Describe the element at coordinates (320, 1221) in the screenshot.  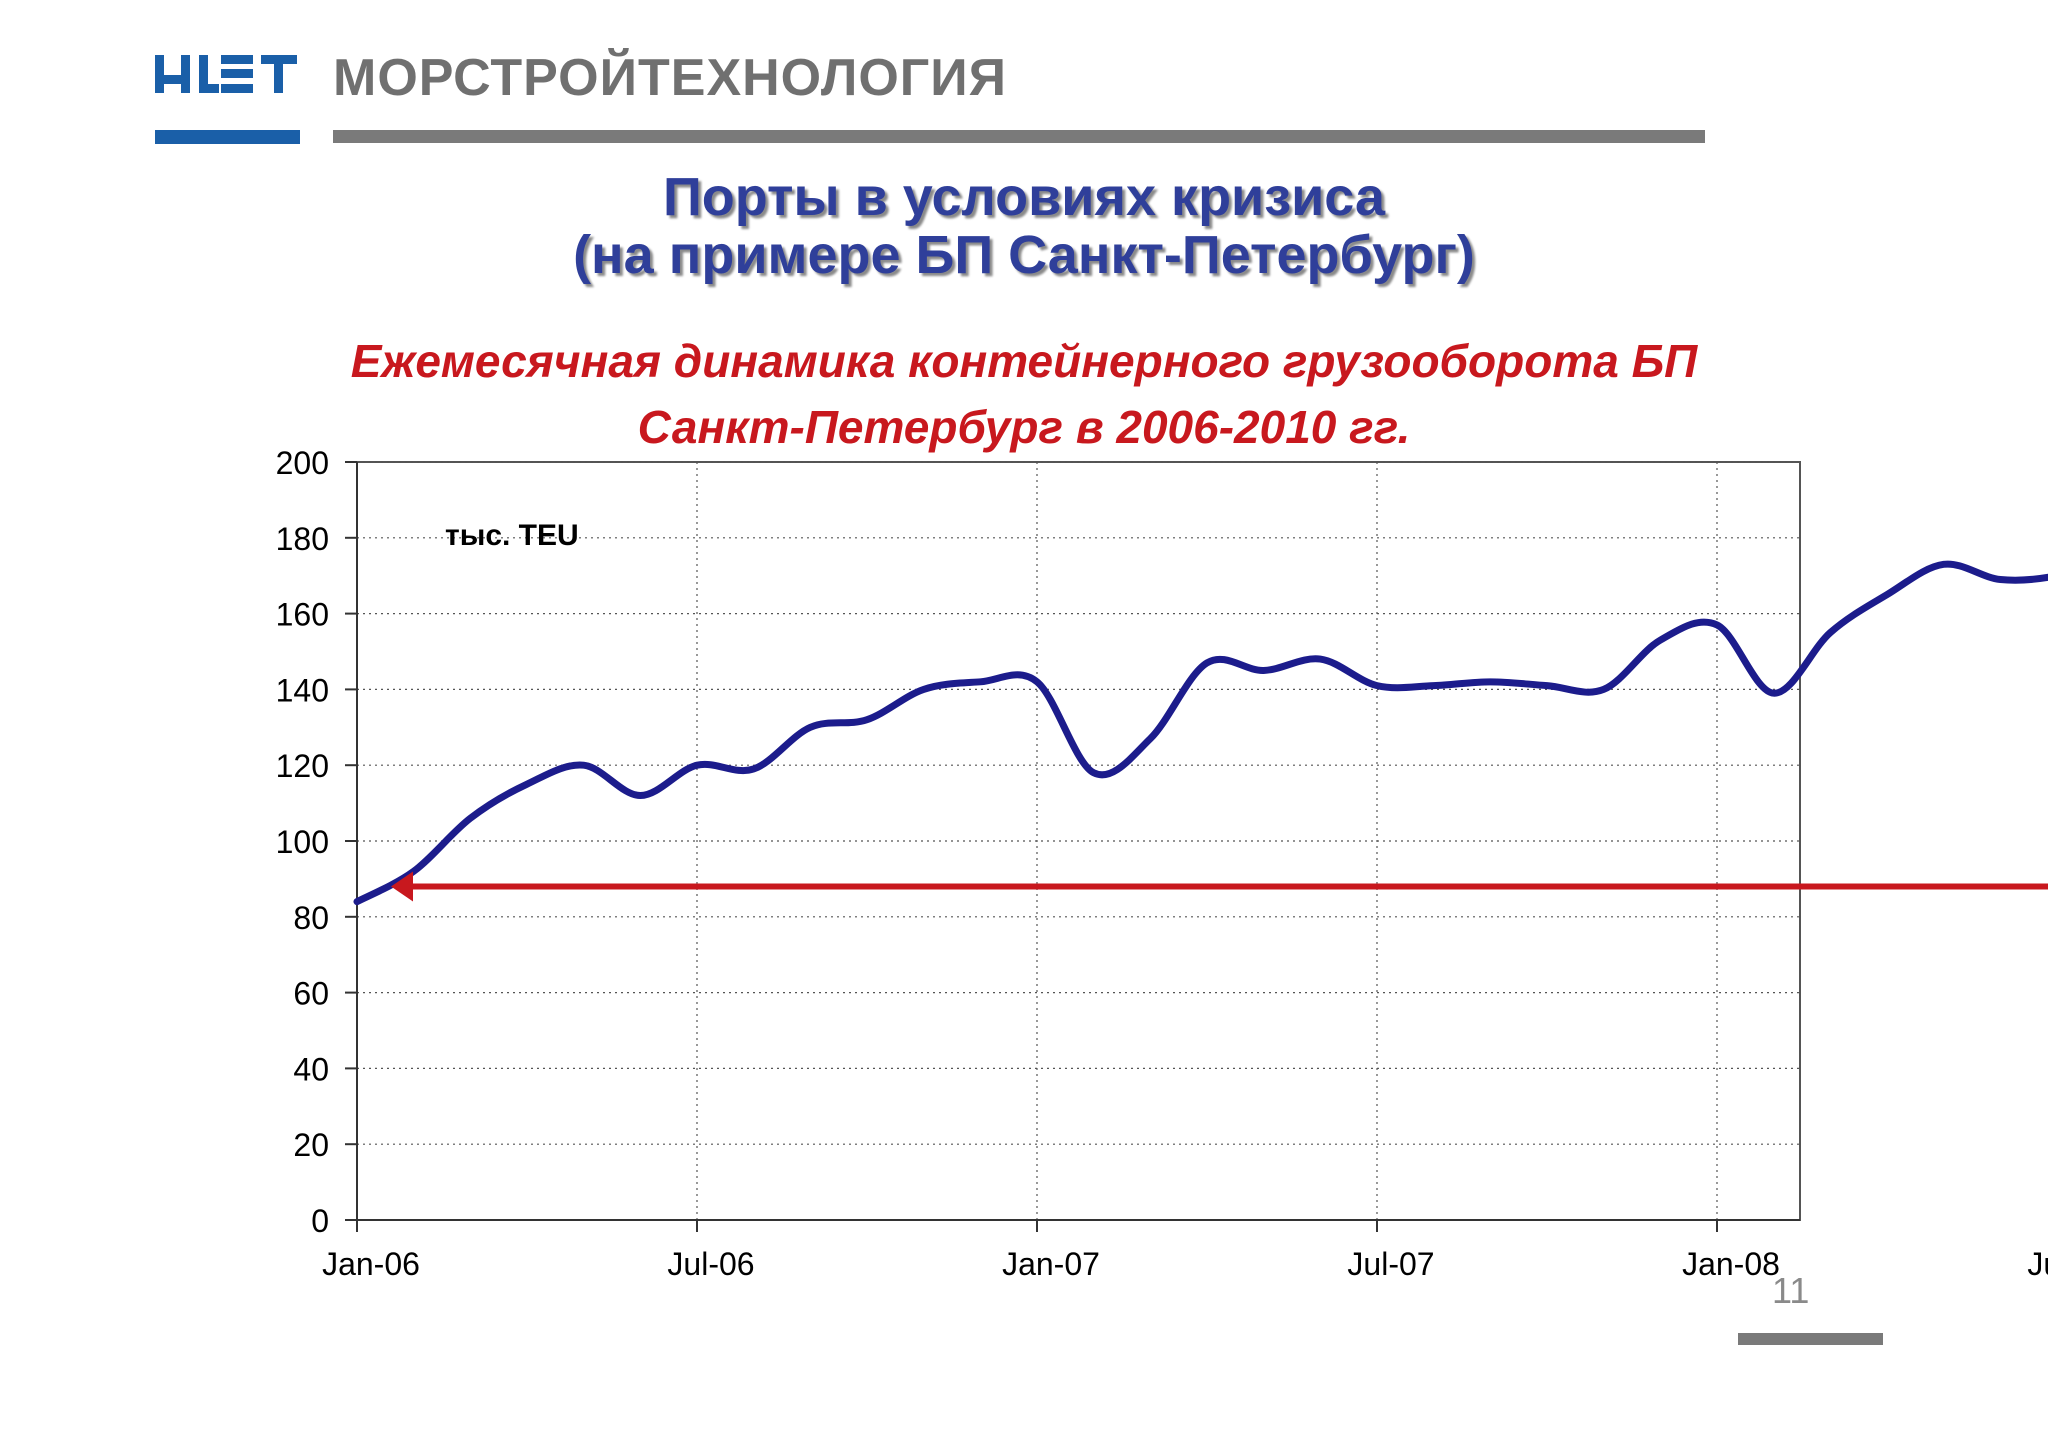
I see `y-tick-label: 0` at that location.